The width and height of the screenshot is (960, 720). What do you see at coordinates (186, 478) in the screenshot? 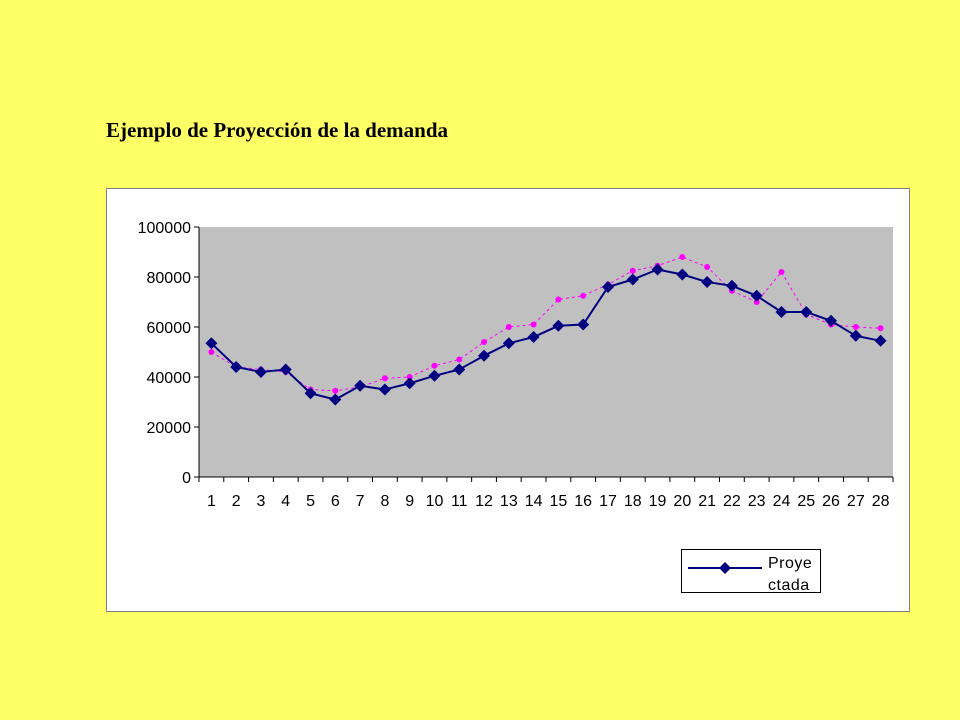
I see `y-tick-label: 0` at bounding box center [186, 478].